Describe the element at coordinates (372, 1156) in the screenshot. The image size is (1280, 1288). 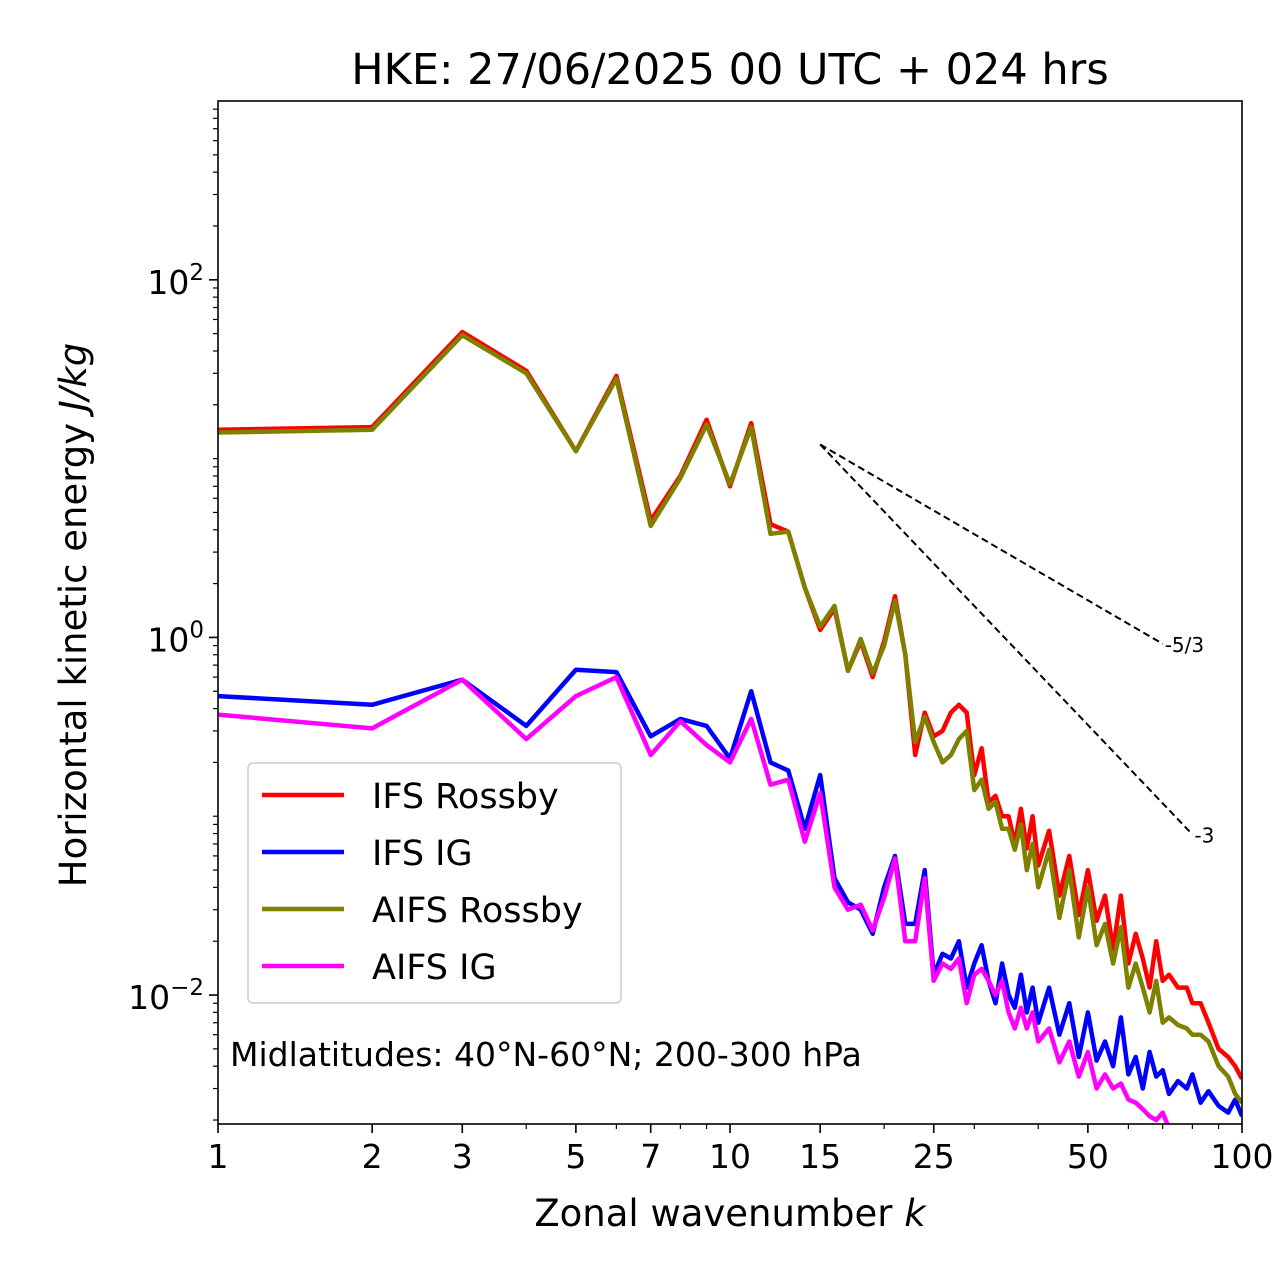
I see `x-tick-label: 2` at that location.